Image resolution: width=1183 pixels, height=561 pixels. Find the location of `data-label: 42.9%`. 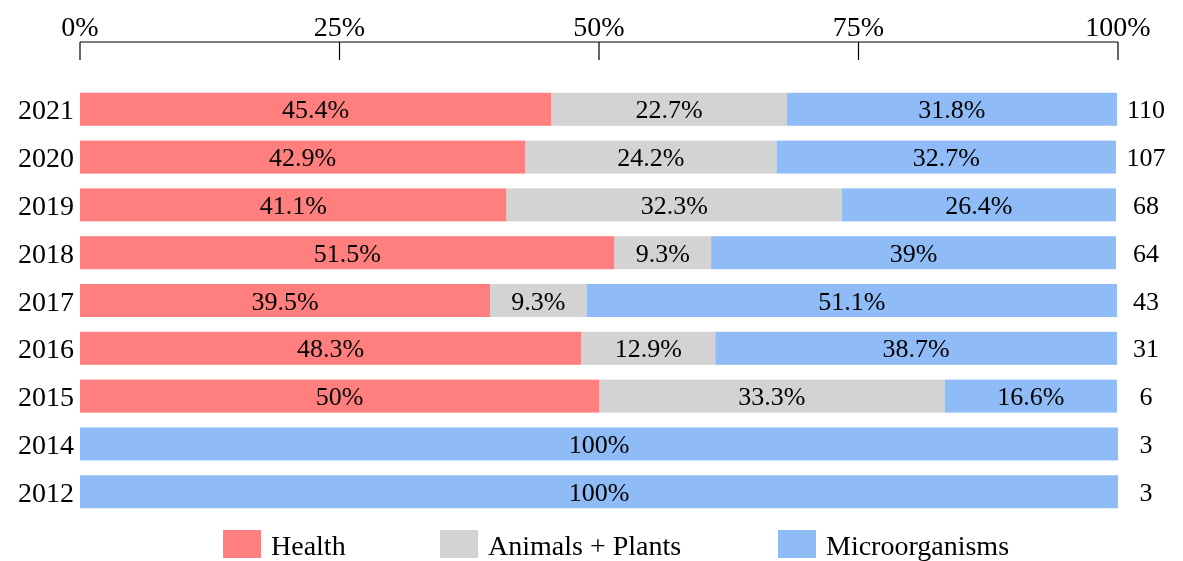

data-label: 42.9% is located at coordinates (303, 158).